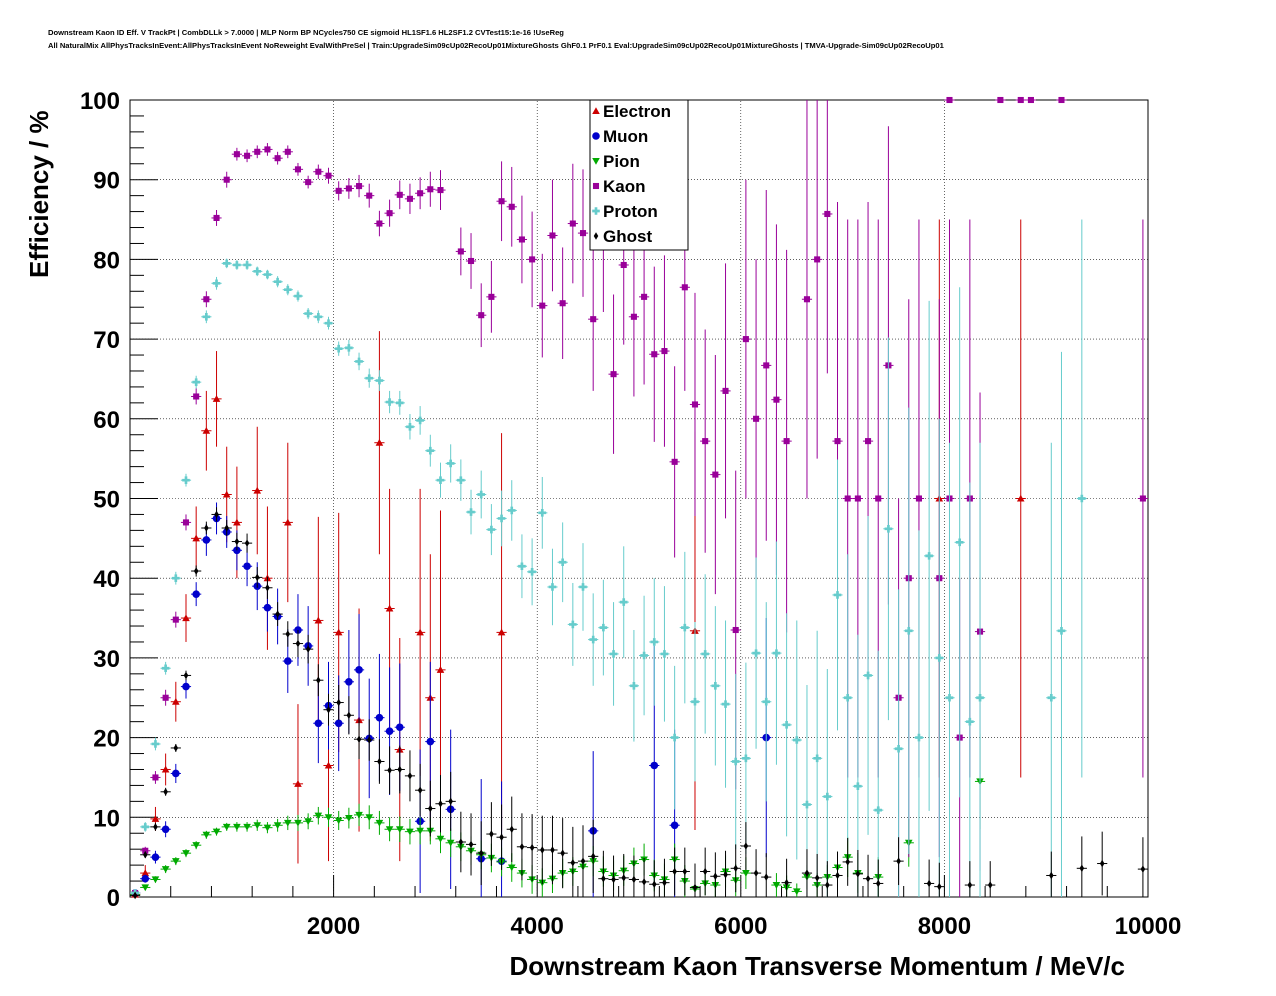 This screenshot has height=996, width=1276. What do you see at coordinates (637, 111) in the screenshot?
I see `legend-label-electron: Electron` at bounding box center [637, 111].